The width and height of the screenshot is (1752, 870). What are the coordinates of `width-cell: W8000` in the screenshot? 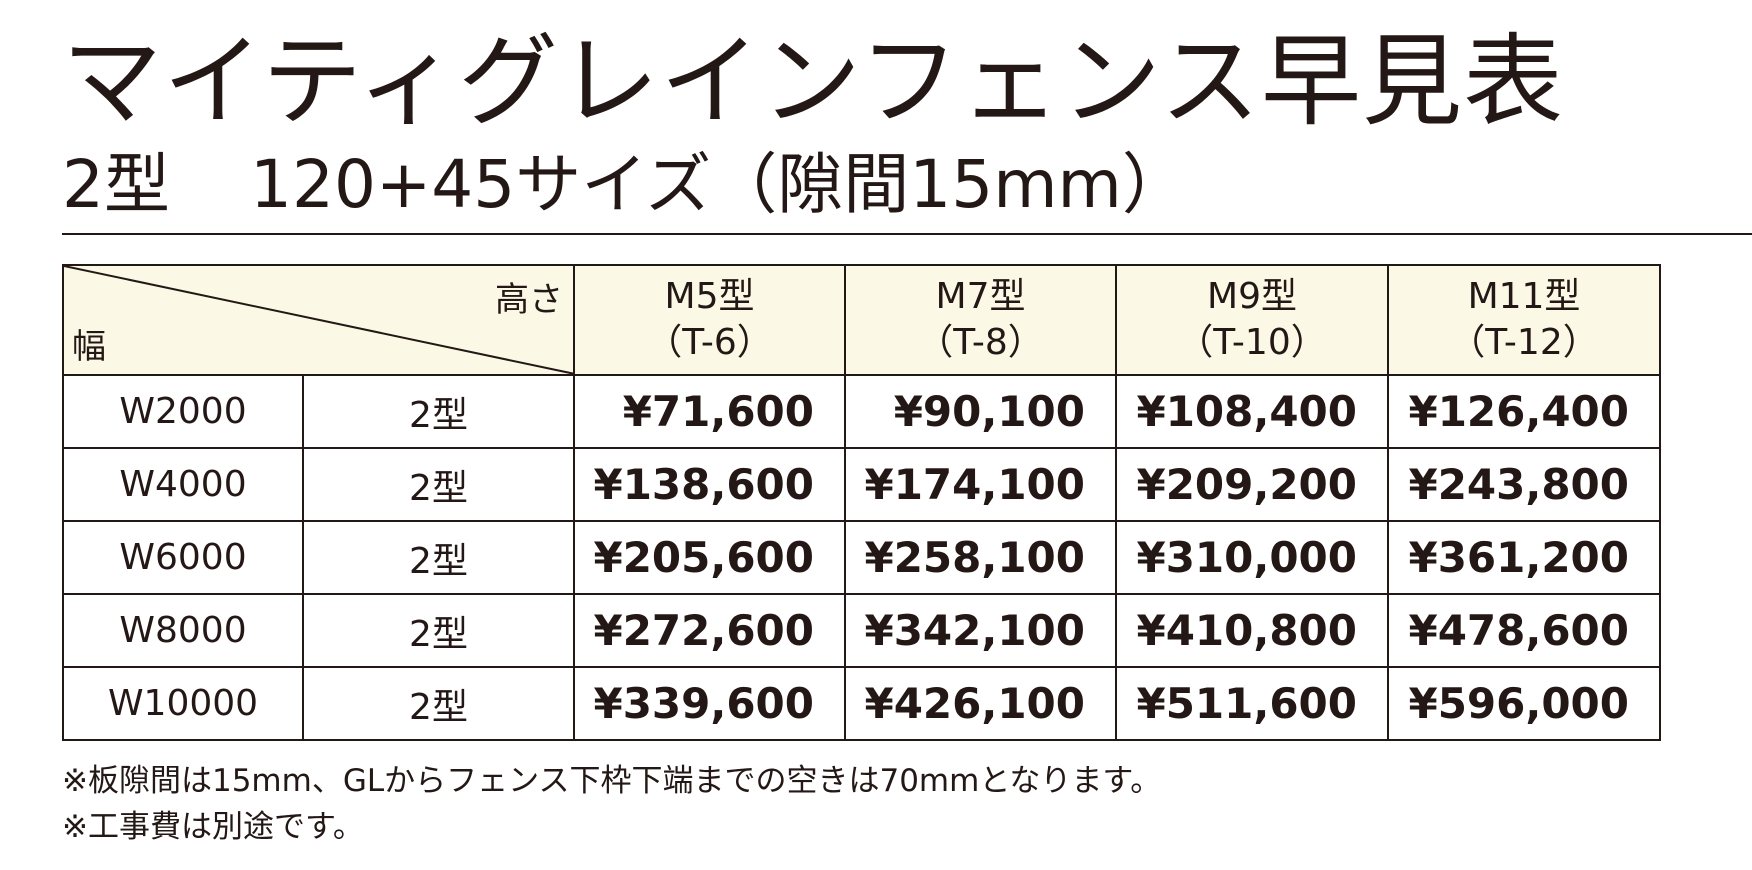 It's located at (183, 630).